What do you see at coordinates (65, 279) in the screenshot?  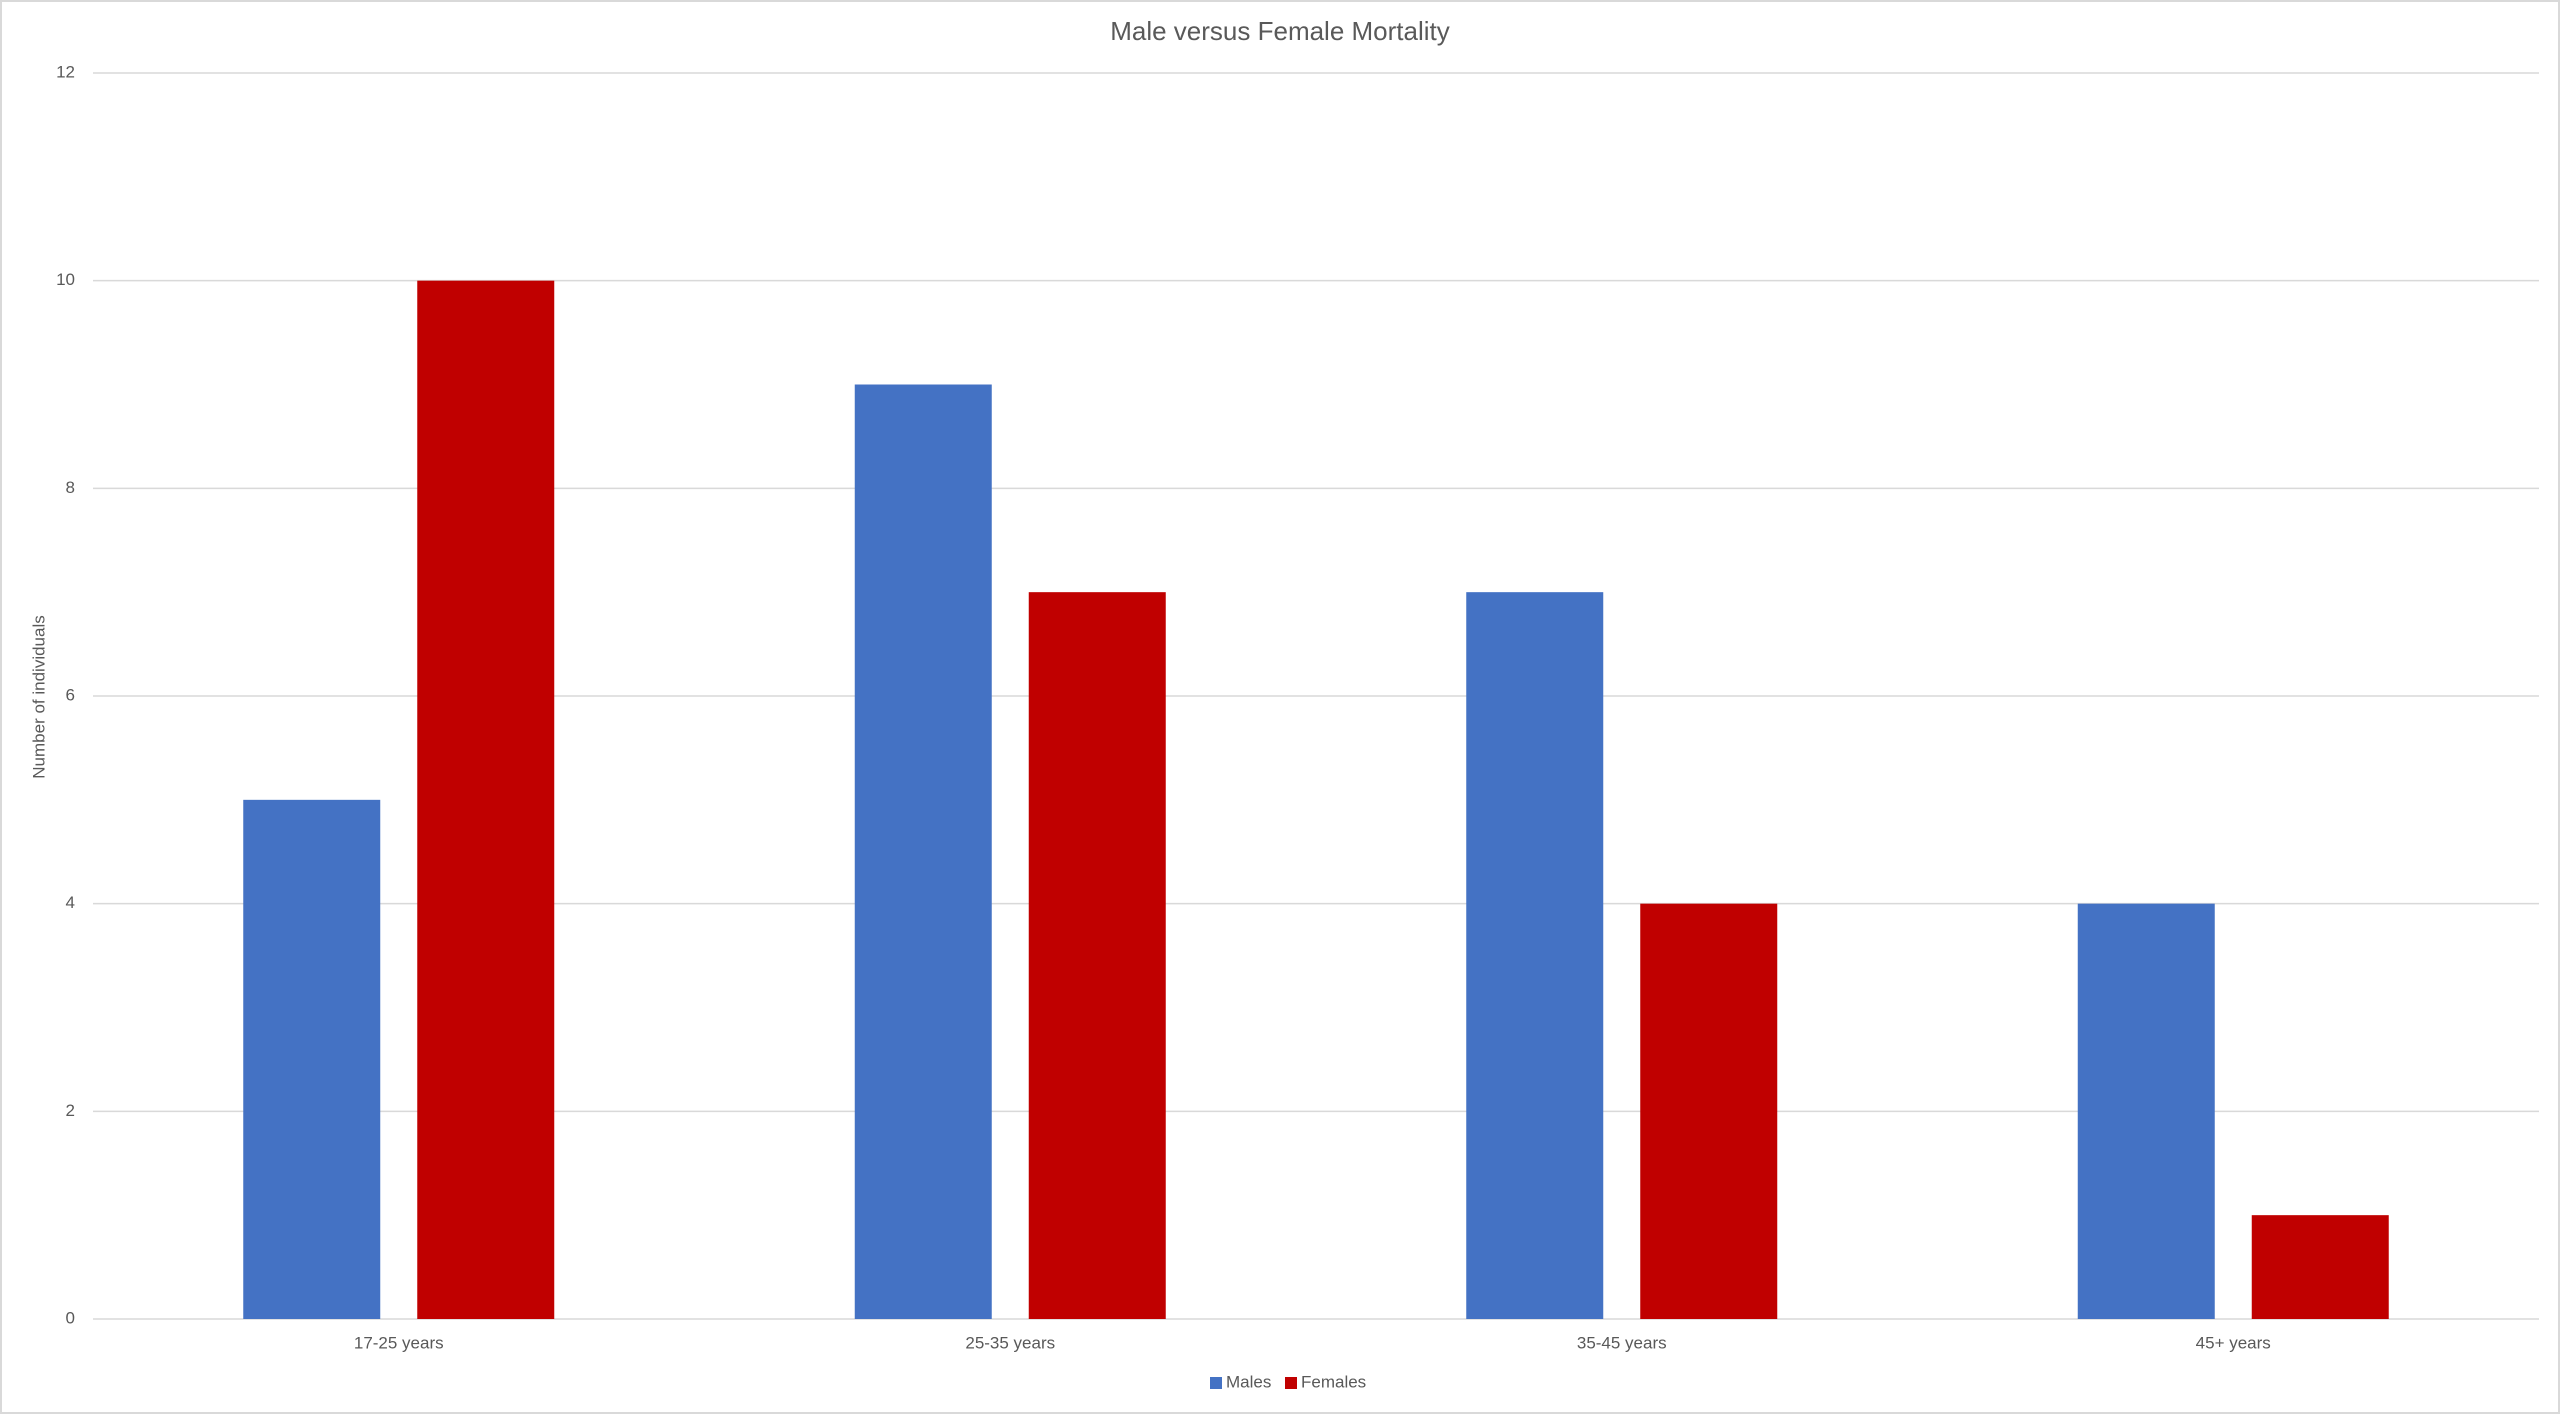 I see `y-tick-label: 10` at bounding box center [65, 279].